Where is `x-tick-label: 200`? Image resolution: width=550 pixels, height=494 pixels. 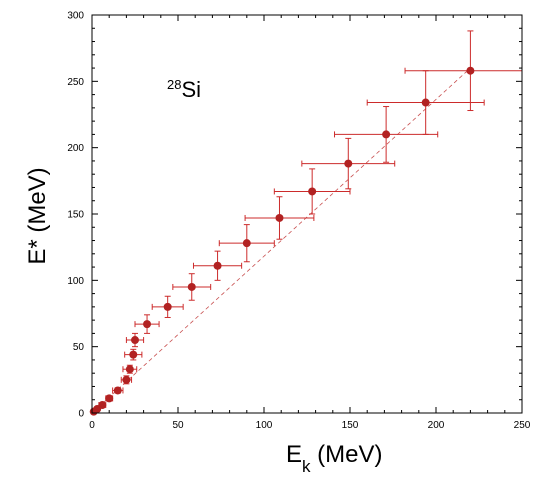 x-tick-label: 200 is located at coordinates (436, 425).